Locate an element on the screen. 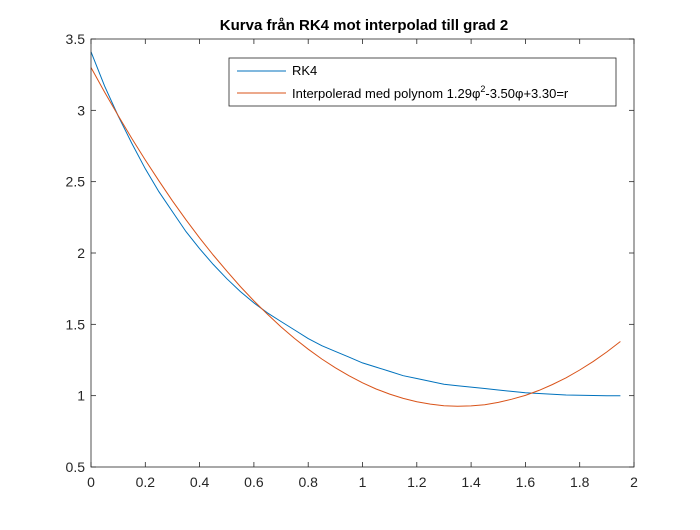  x-tick-label: 1.2 is located at coordinates (417, 482).